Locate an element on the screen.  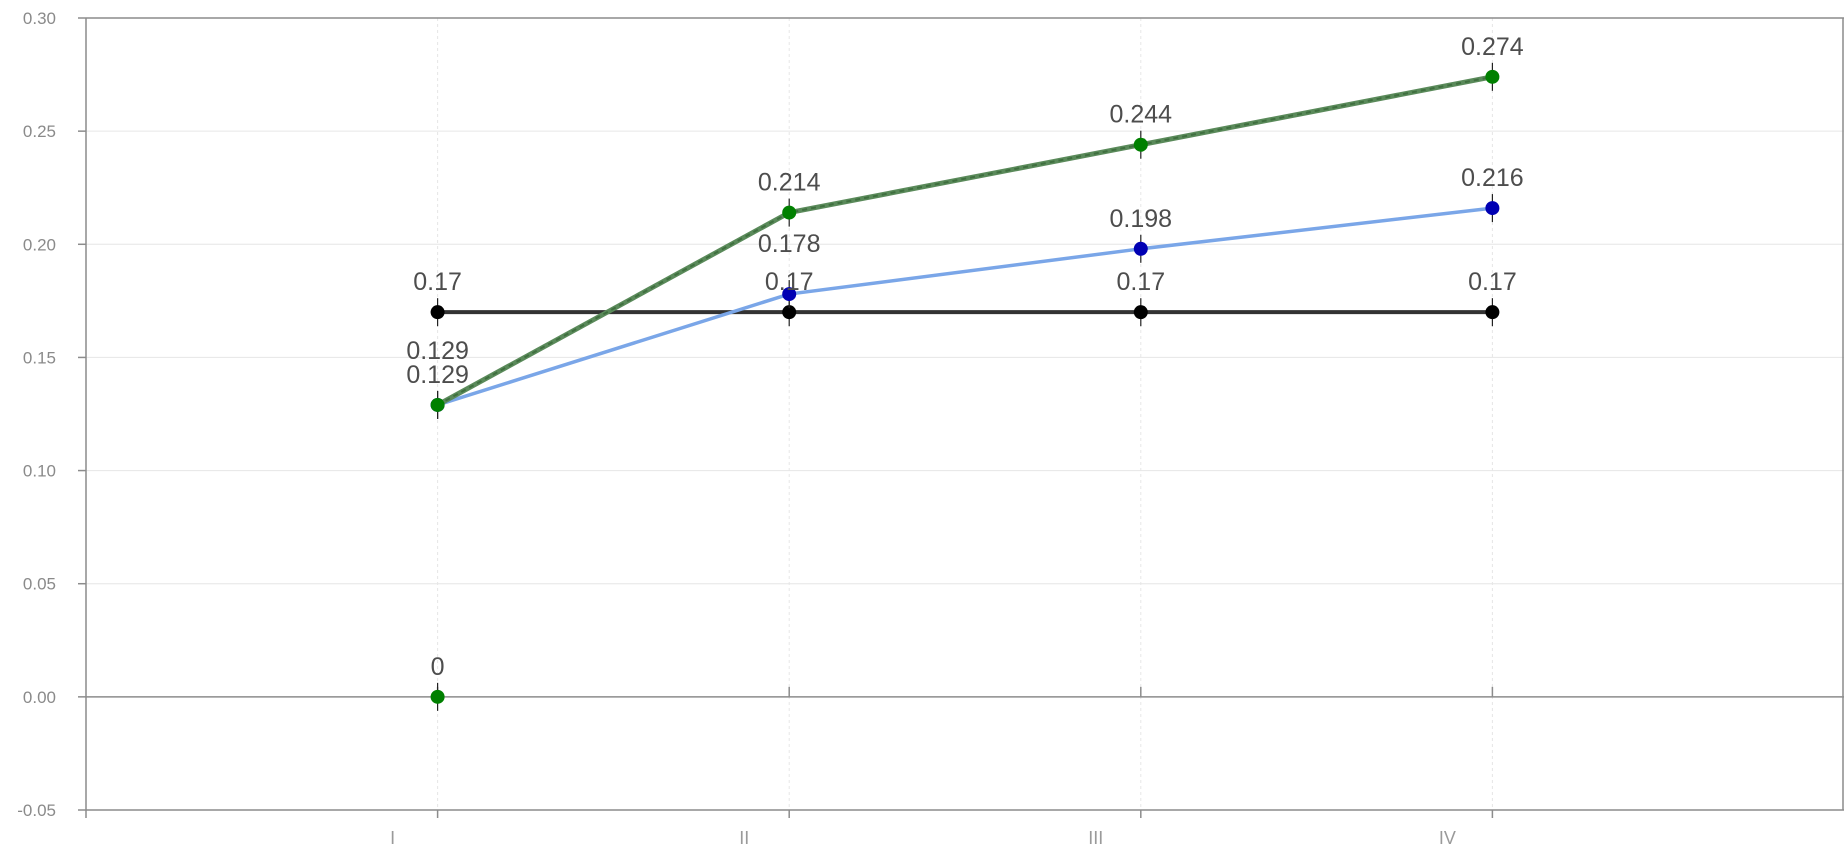
data-label: 0.274 is located at coordinates (1492, 47).